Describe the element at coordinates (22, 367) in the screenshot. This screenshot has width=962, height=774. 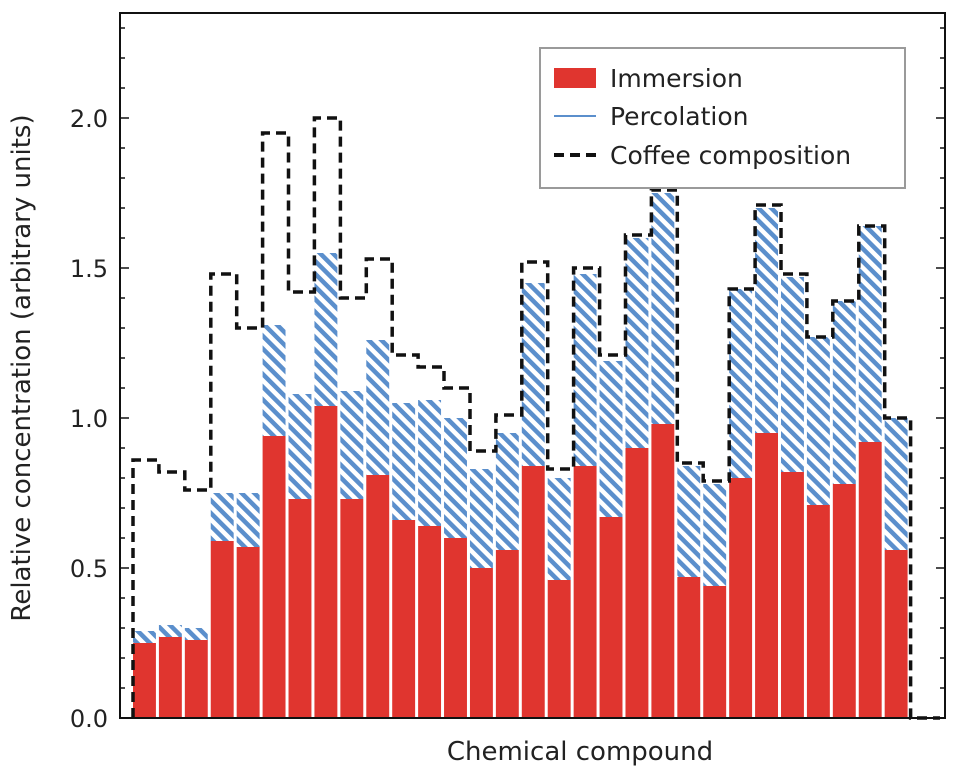
I see `y-axis-label: Relative concentration (arbitrary units)` at that location.